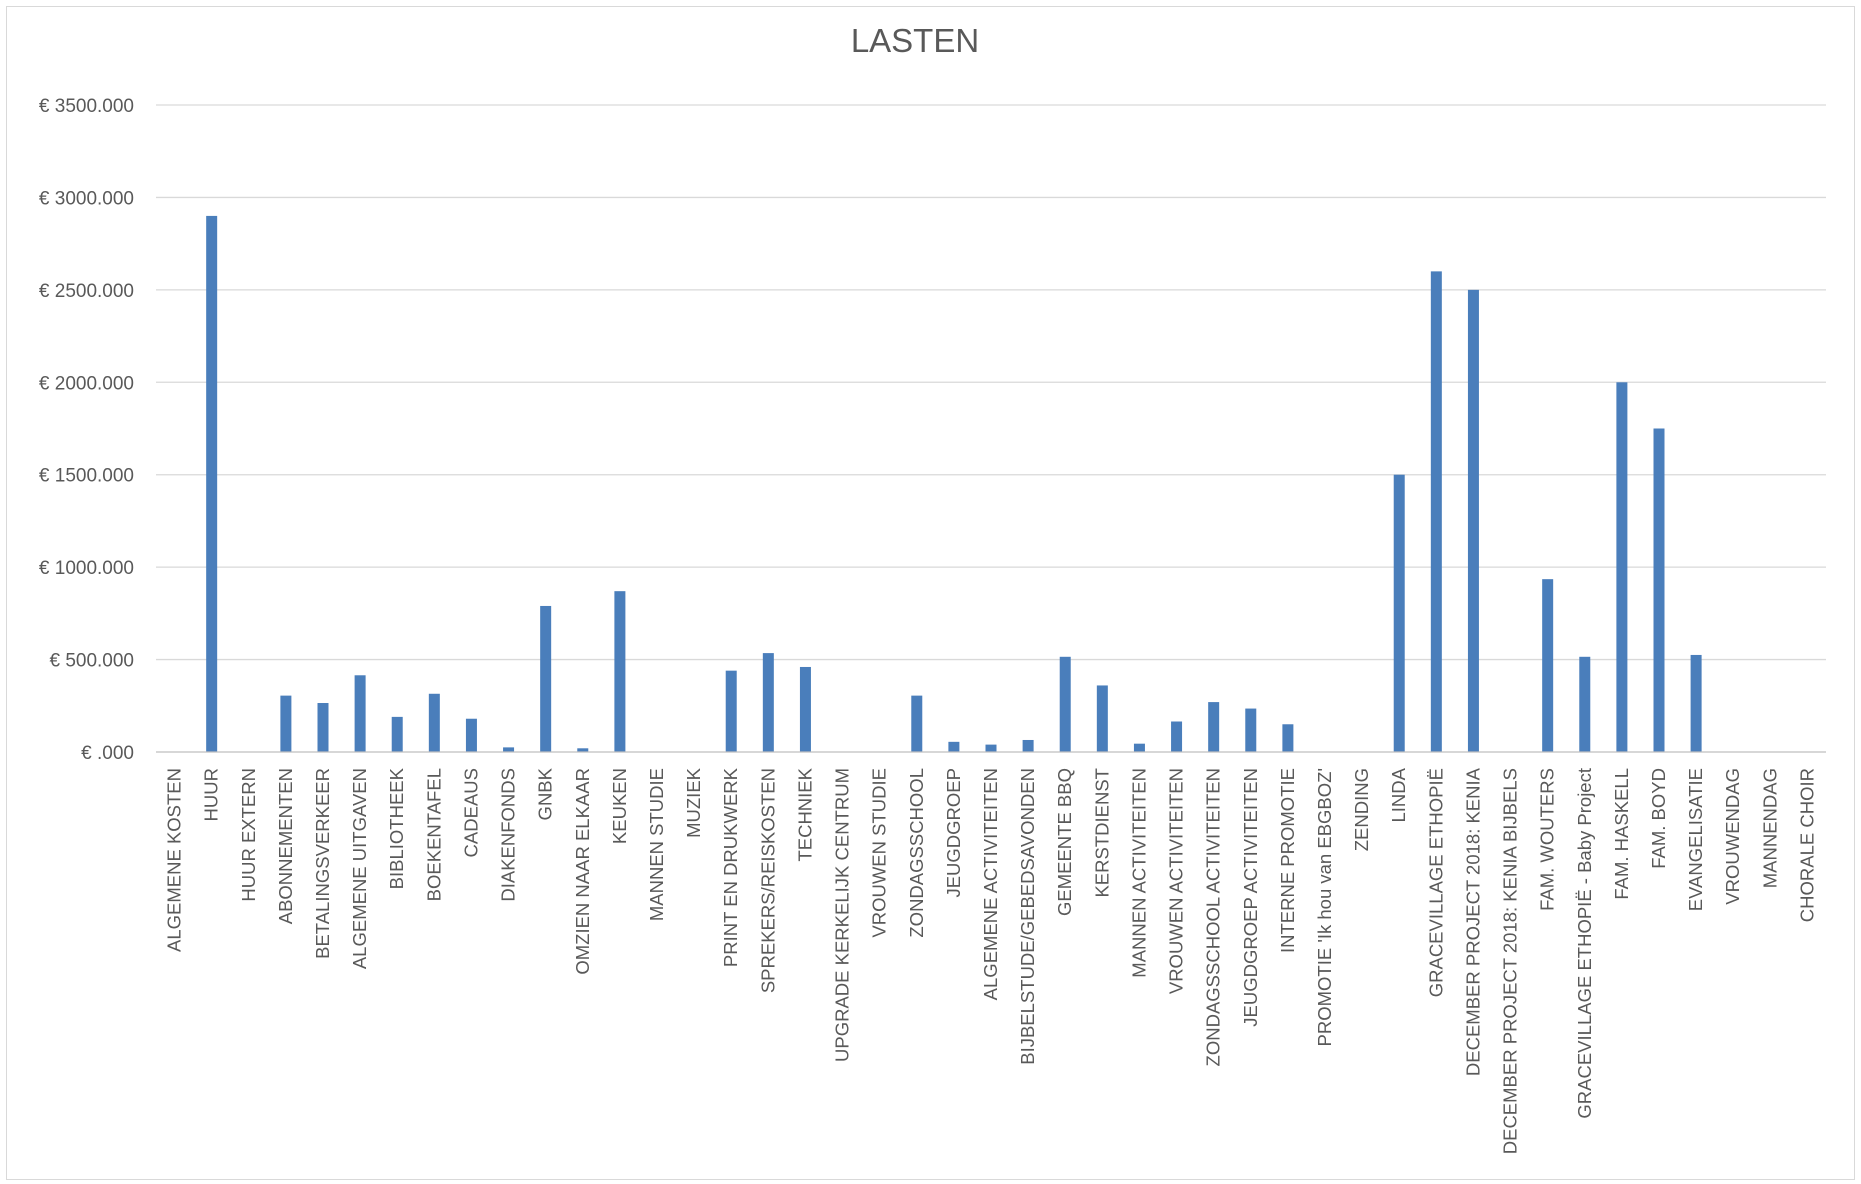 The image size is (1861, 1184). I want to click on y-tick-label: € 500.000, so click(91, 661).